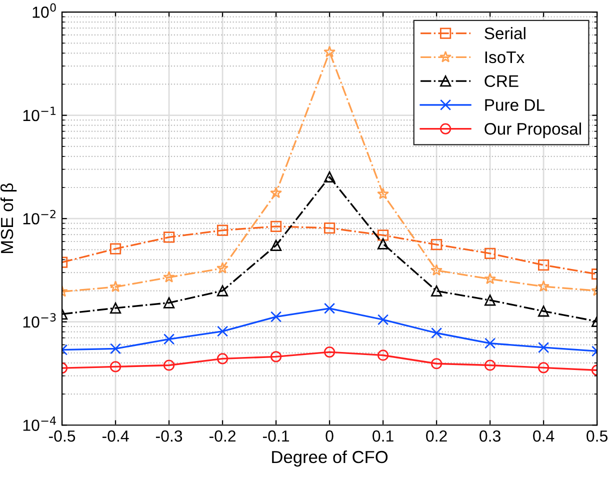 The image size is (608, 482). I want to click on y-tick-label: 10$^{−2}$, so click(39, 217).